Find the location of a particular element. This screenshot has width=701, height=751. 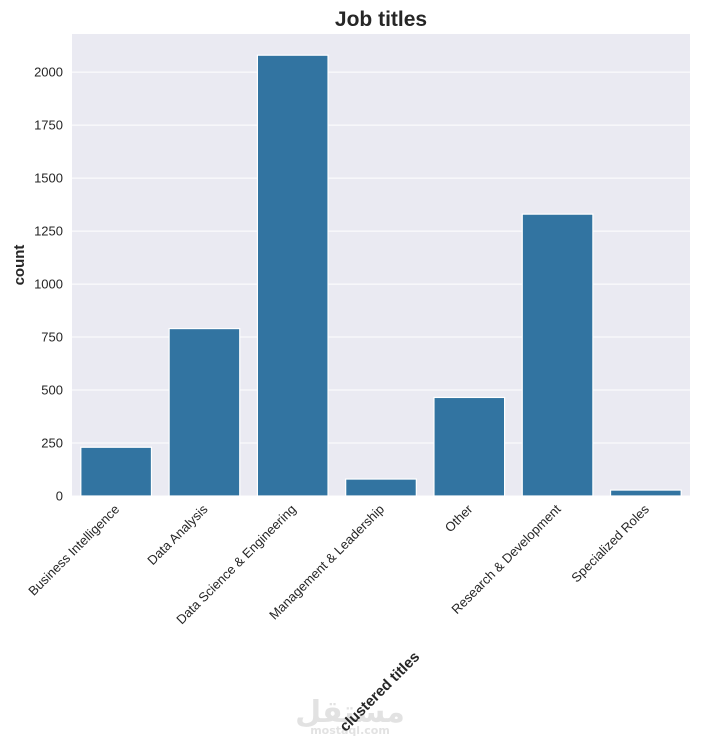

x-tick-label: Business Intelligence is located at coordinates (73, 550).